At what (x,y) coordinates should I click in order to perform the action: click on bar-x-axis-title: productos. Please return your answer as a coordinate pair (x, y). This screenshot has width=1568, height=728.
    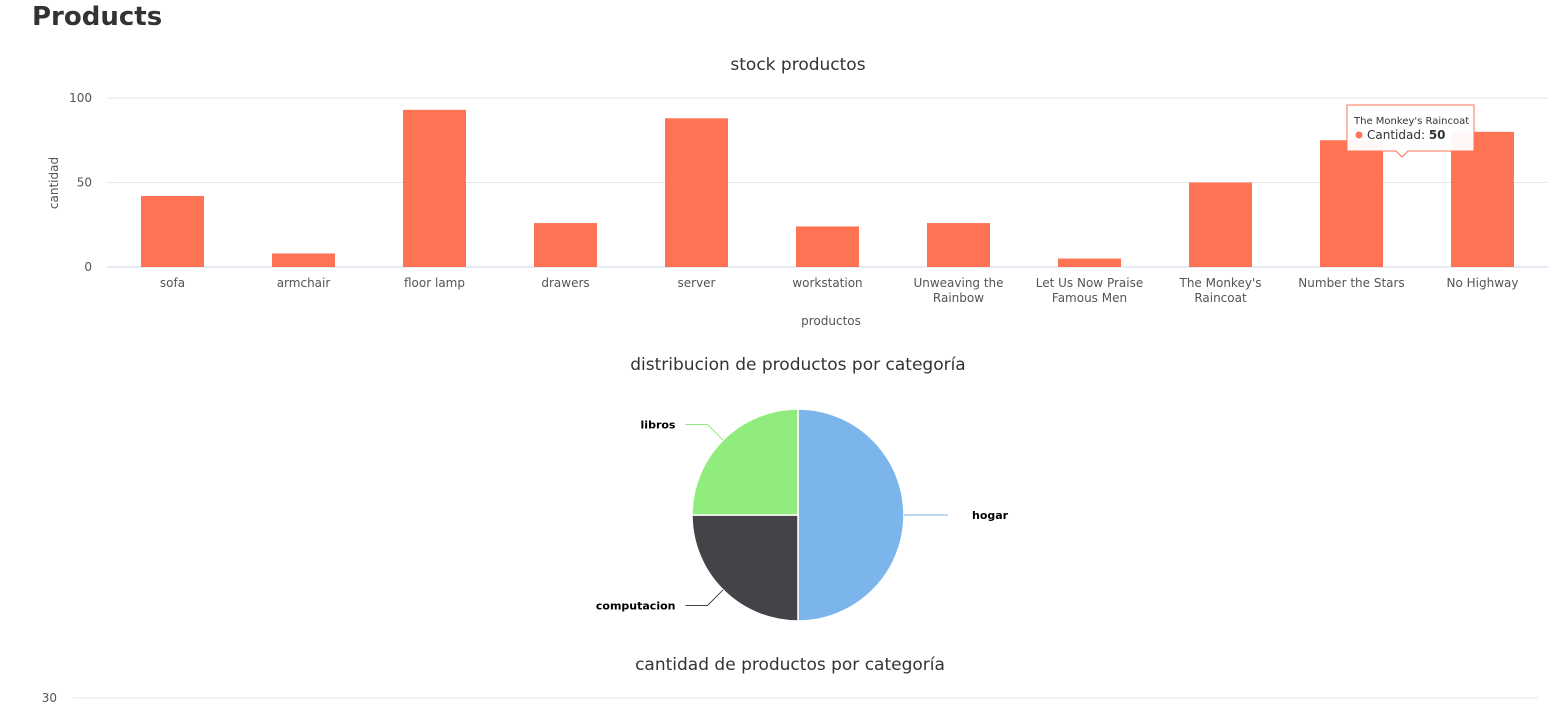
    Looking at the image, I should click on (831, 321).